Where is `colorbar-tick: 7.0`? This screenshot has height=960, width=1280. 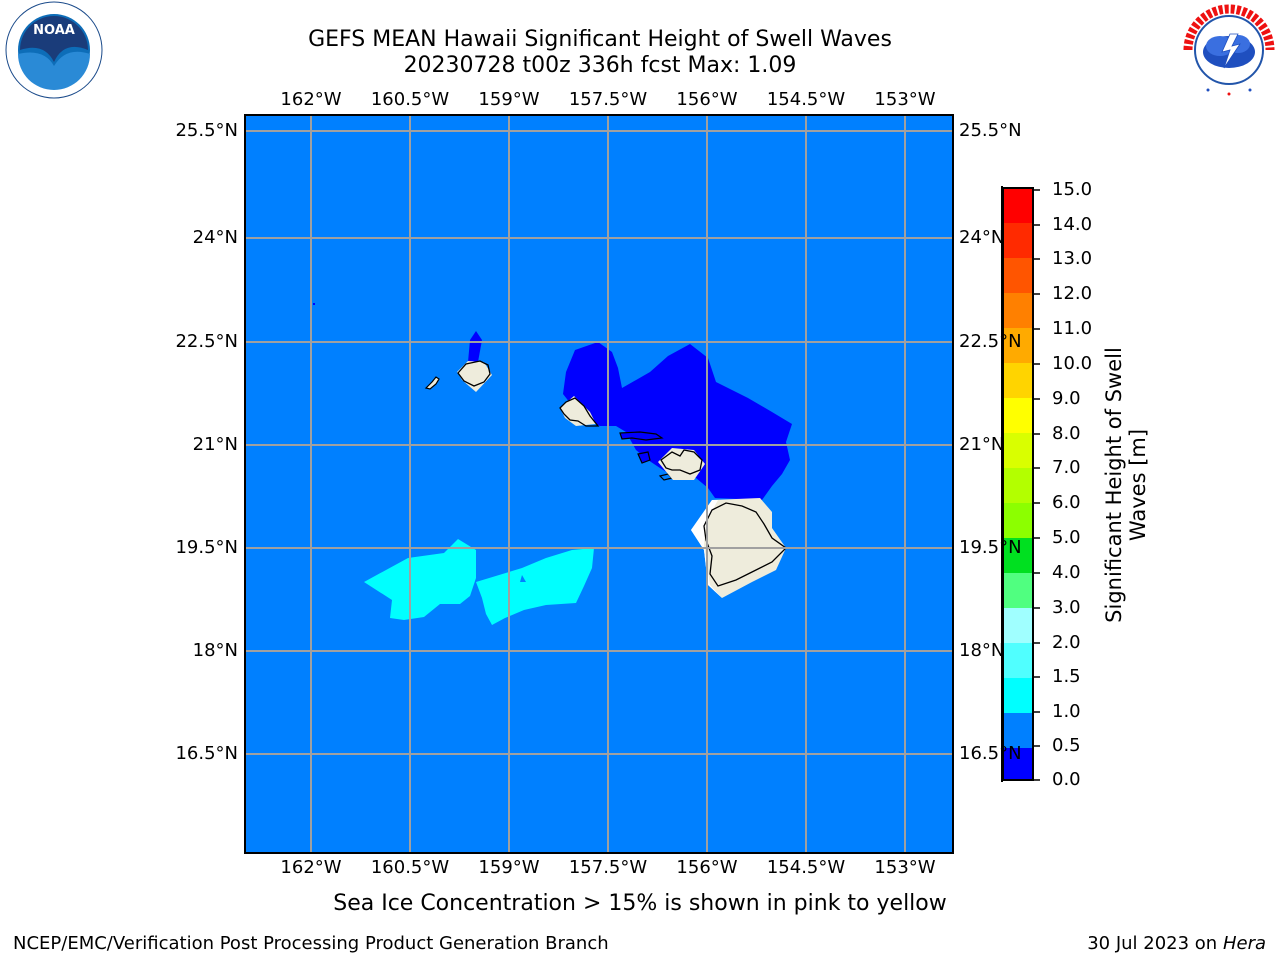
colorbar-tick: 7.0 is located at coordinates (1066, 467).